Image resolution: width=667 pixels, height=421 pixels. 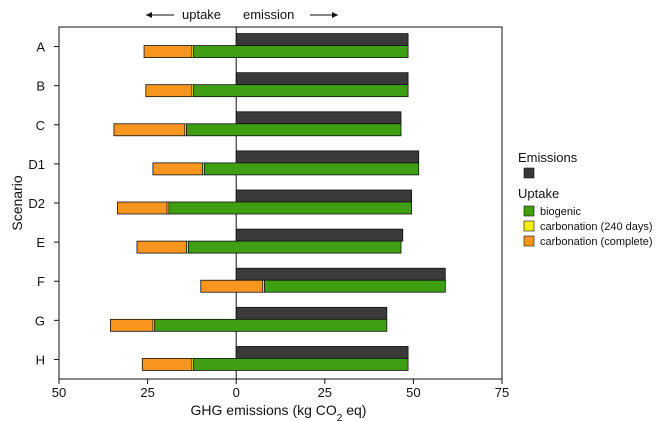 I want to click on emission-bar-A, so click(x=322, y=39).